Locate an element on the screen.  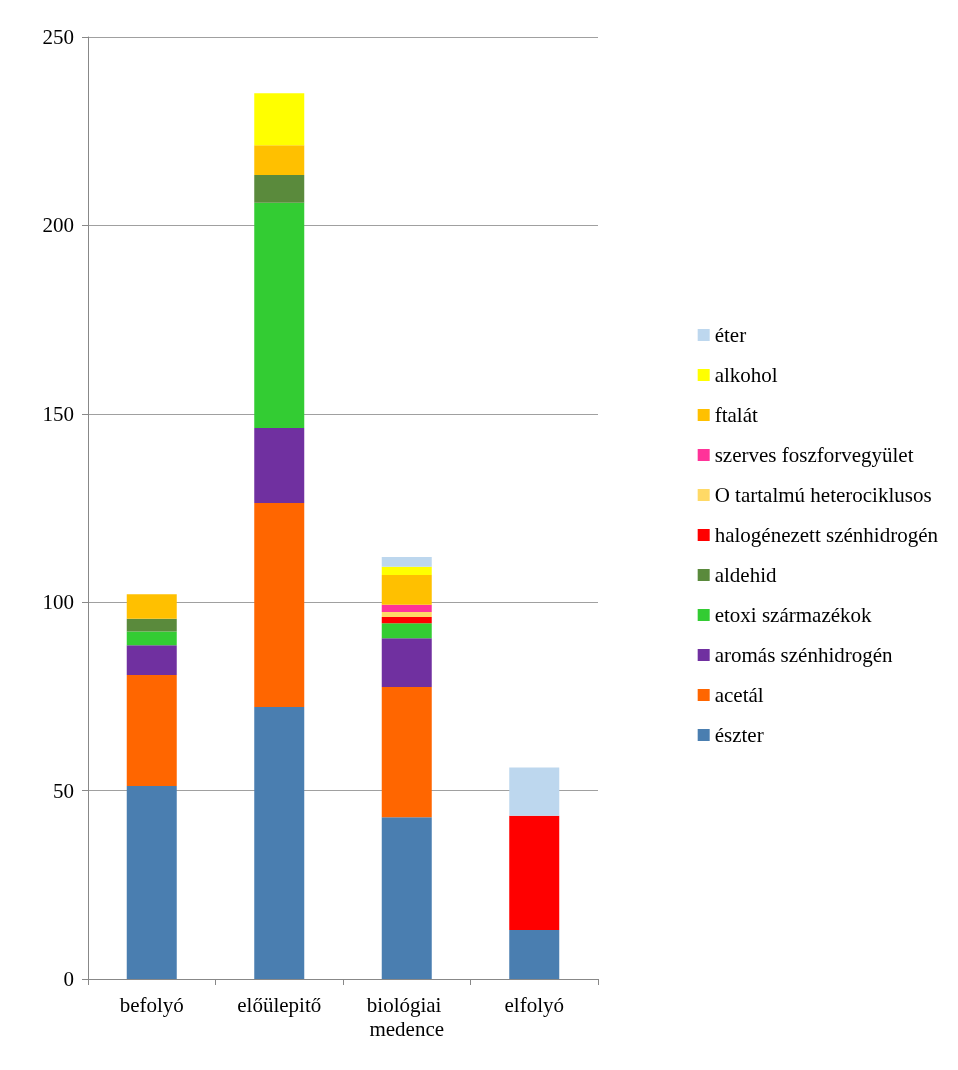
legend-label: szerves foszforvegyület is located at coordinates (814, 455).